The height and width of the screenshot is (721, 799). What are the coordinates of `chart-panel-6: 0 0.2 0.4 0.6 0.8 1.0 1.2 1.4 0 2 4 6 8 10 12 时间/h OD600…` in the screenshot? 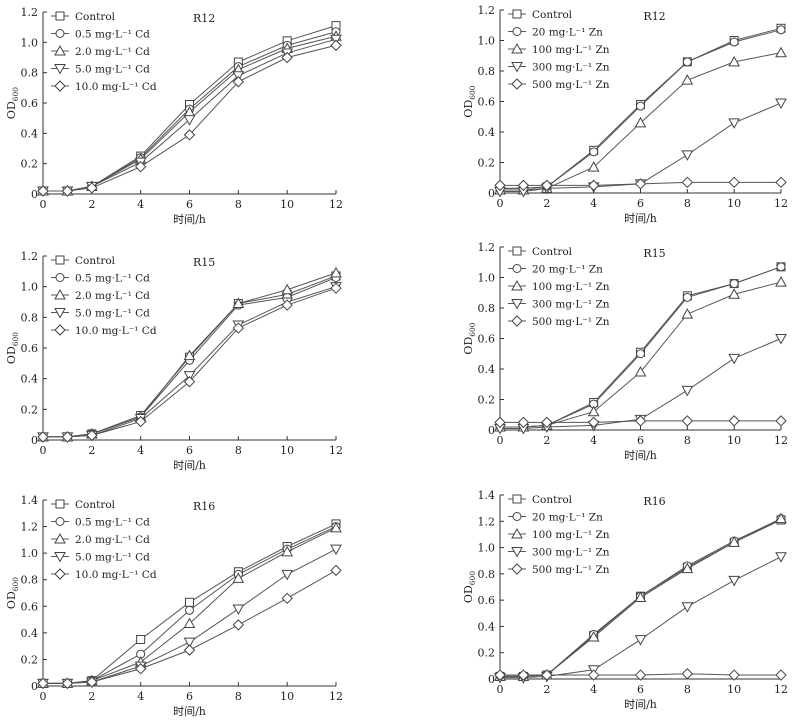 It's located at (625, 600).